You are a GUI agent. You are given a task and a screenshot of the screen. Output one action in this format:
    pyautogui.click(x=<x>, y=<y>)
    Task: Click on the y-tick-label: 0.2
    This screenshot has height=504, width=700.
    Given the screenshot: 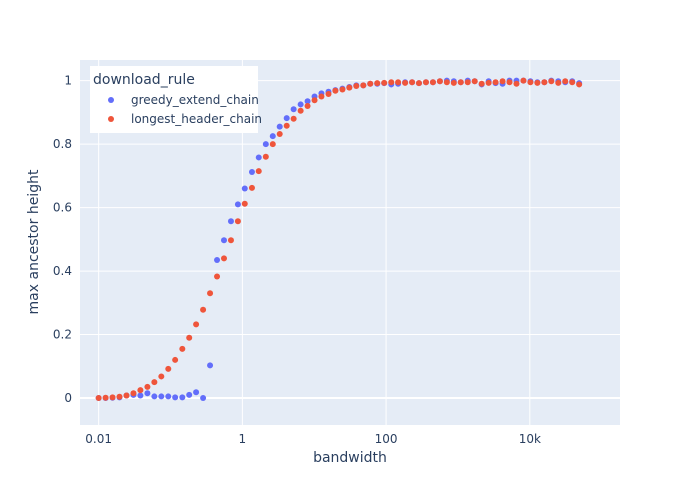 What is the action you would take?
    pyautogui.click(x=62, y=335)
    